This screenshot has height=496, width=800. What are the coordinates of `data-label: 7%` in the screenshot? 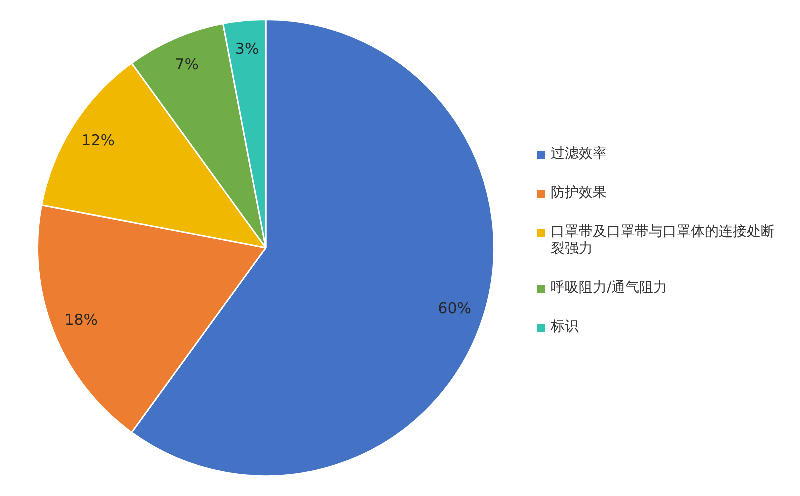 It's located at (187, 65).